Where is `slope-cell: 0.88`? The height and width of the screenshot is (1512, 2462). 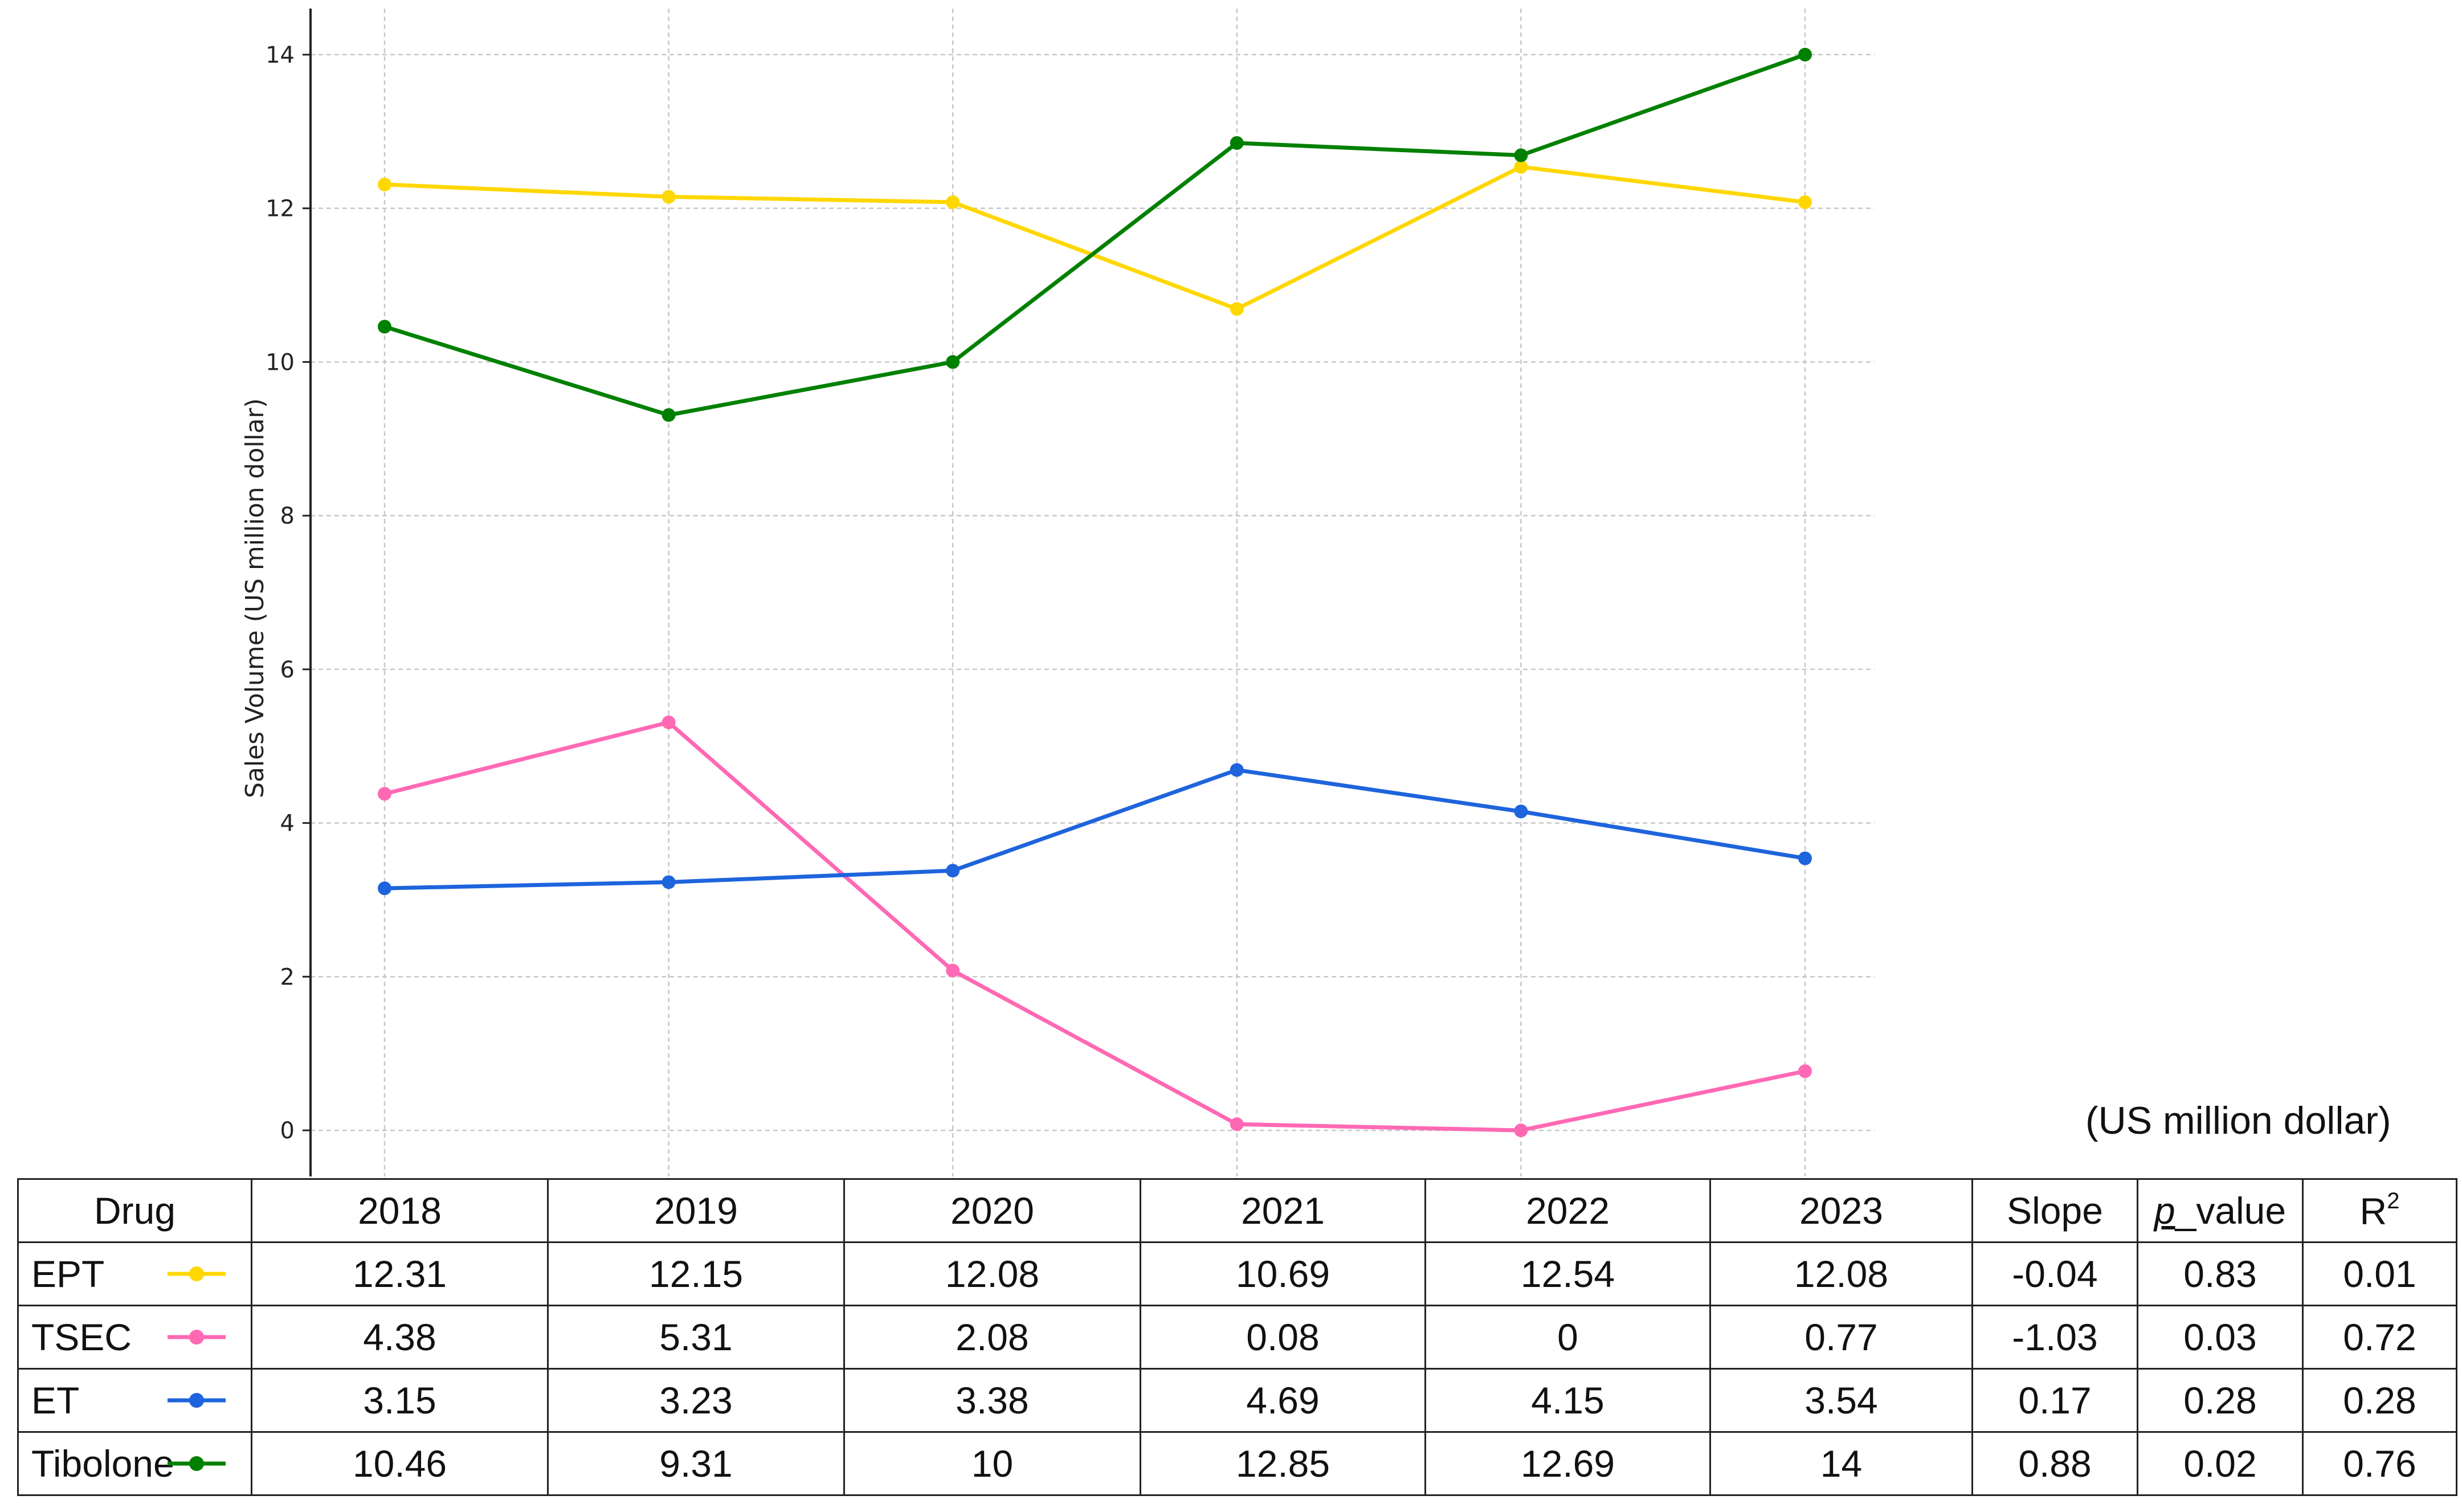 slope-cell: 0.88 is located at coordinates (2054, 1463).